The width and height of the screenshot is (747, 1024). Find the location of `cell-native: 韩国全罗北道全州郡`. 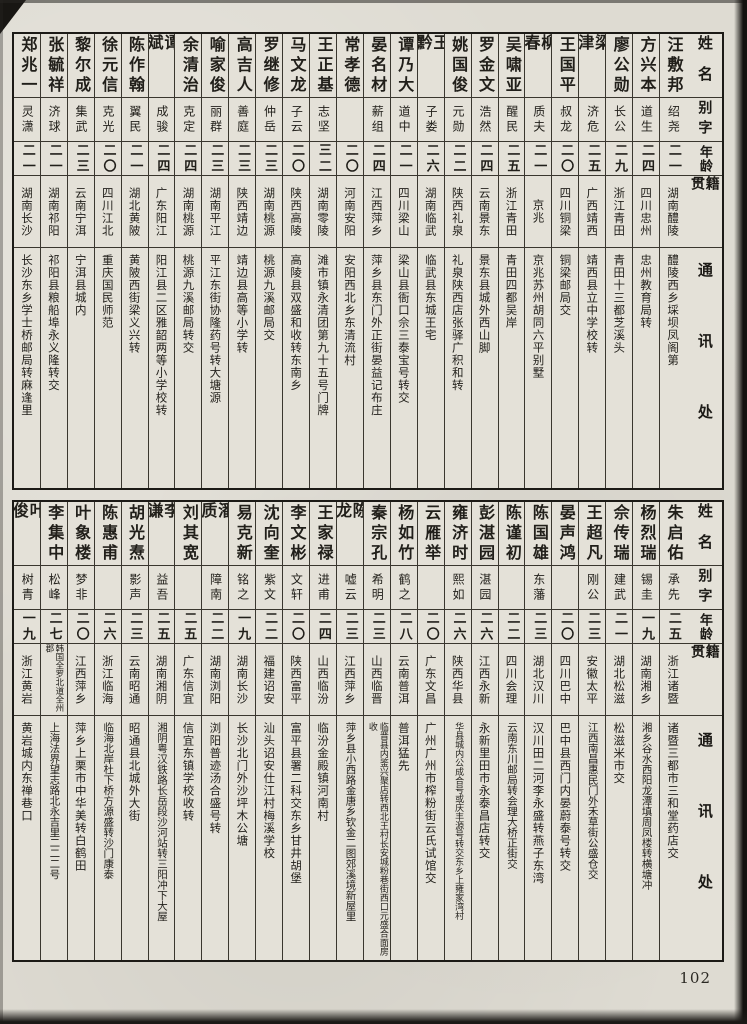

cell-native: 韩国全罗北道全州郡 is located at coordinates (53, 680).